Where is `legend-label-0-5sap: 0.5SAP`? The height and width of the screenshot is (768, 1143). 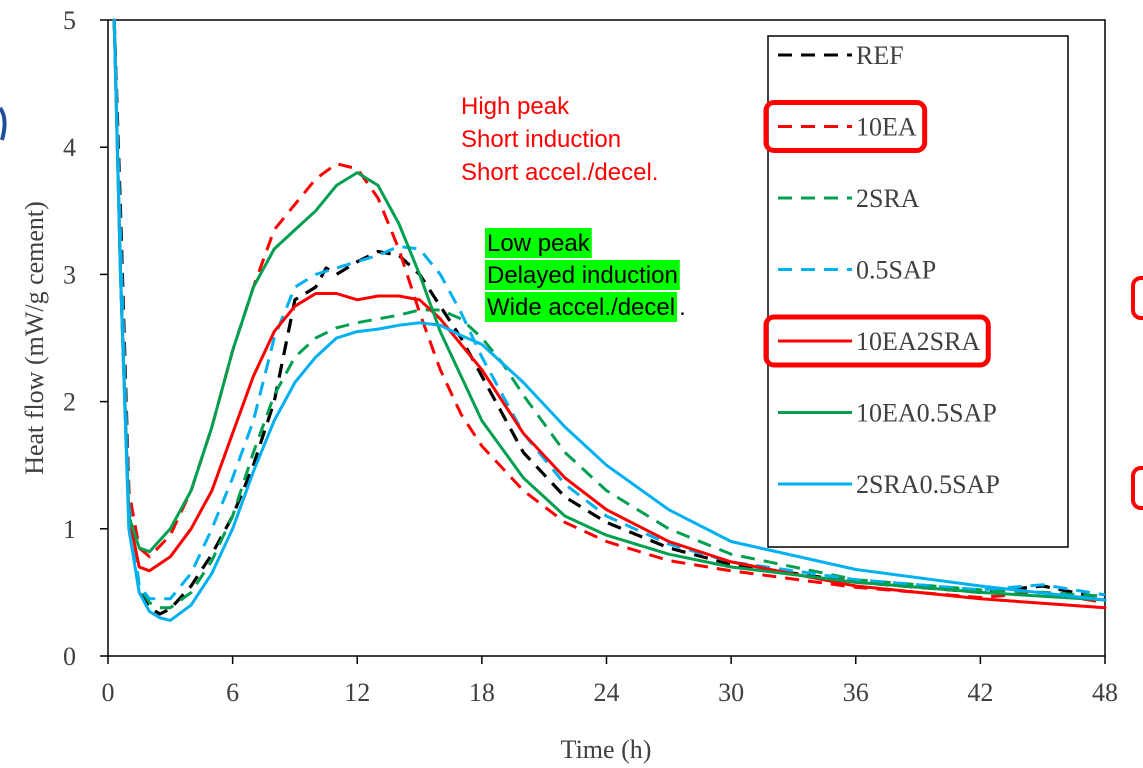 legend-label-0-5sap: 0.5SAP is located at coordinates (896, 270).